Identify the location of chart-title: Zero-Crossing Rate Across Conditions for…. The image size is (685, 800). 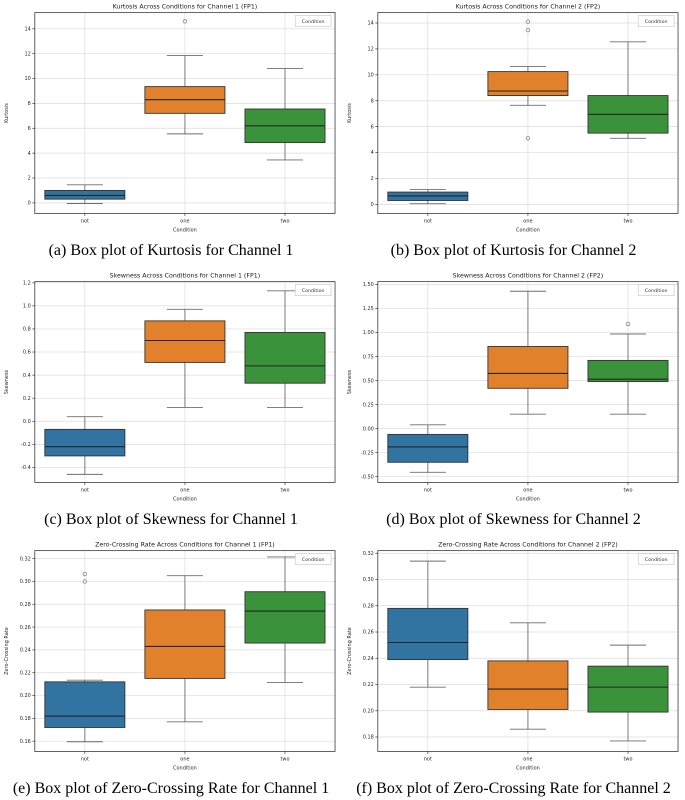
(185, 545).